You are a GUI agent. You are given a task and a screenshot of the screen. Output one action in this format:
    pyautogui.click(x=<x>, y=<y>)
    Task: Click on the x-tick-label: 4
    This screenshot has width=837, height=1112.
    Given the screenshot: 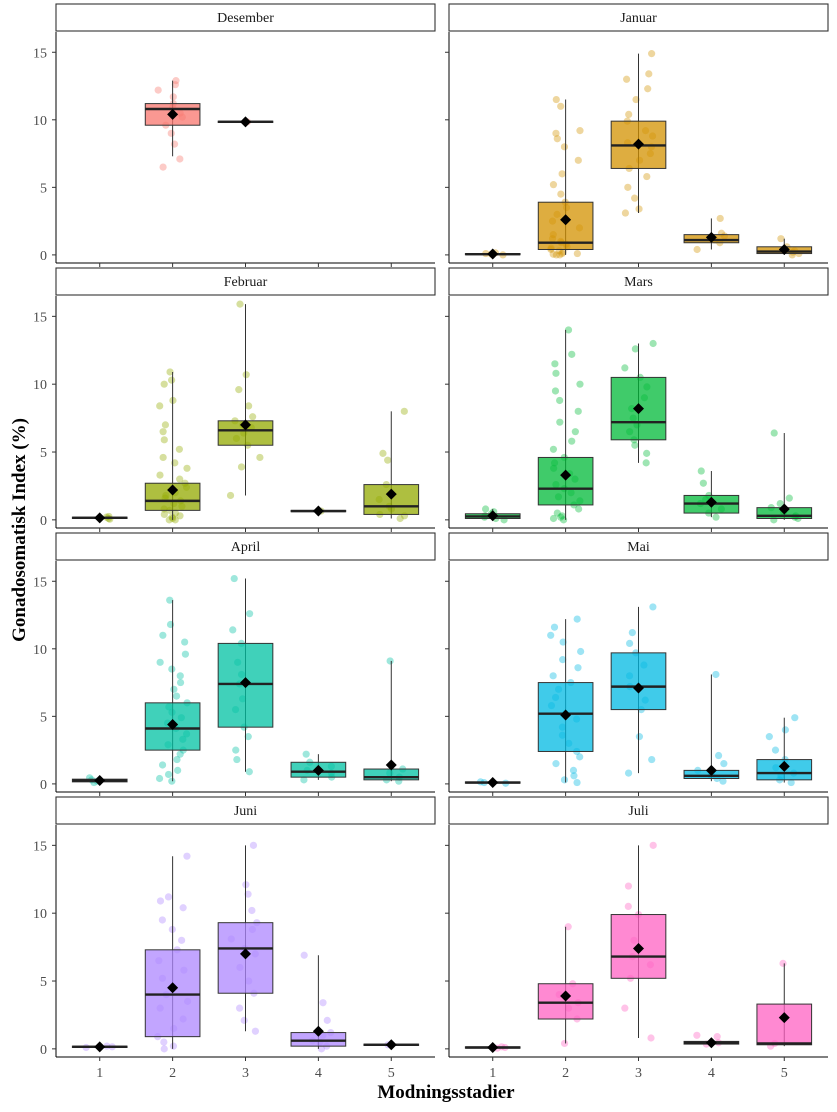 What is the action you would take?
    pyautogui.click(x=318, y=1073)
    